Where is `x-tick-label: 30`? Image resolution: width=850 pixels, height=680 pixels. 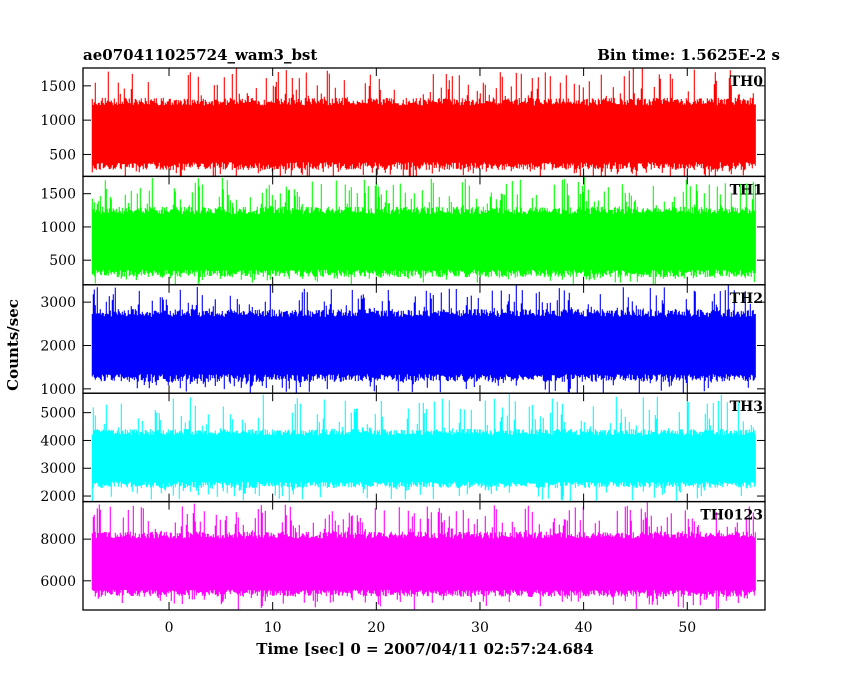 x-tick-label: 30 is located at coordinates (480, 628).